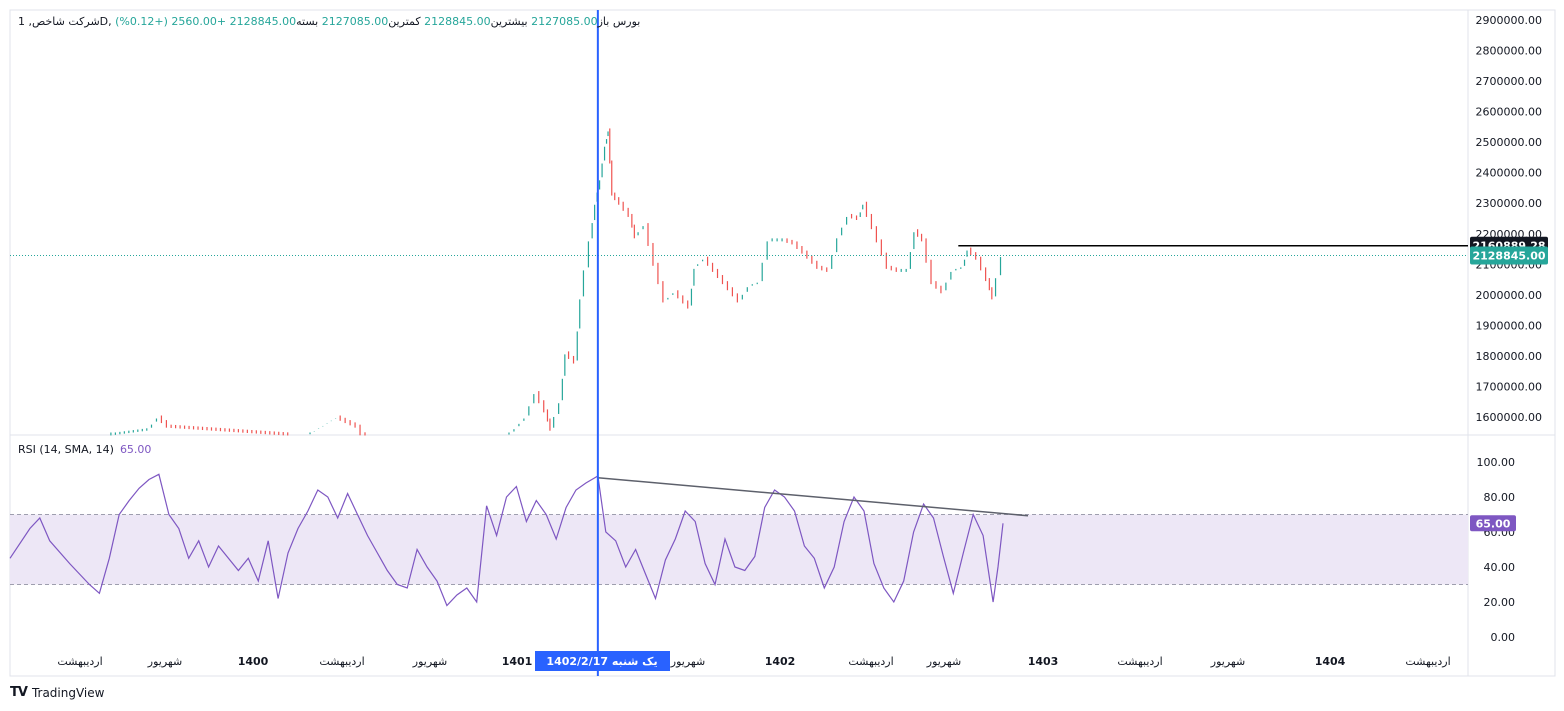 This screenshot has width=1564, height=711. Describe the element at coordinates (253, 661) in the screenshot. I see `time-axis-label: 1400` at that location.